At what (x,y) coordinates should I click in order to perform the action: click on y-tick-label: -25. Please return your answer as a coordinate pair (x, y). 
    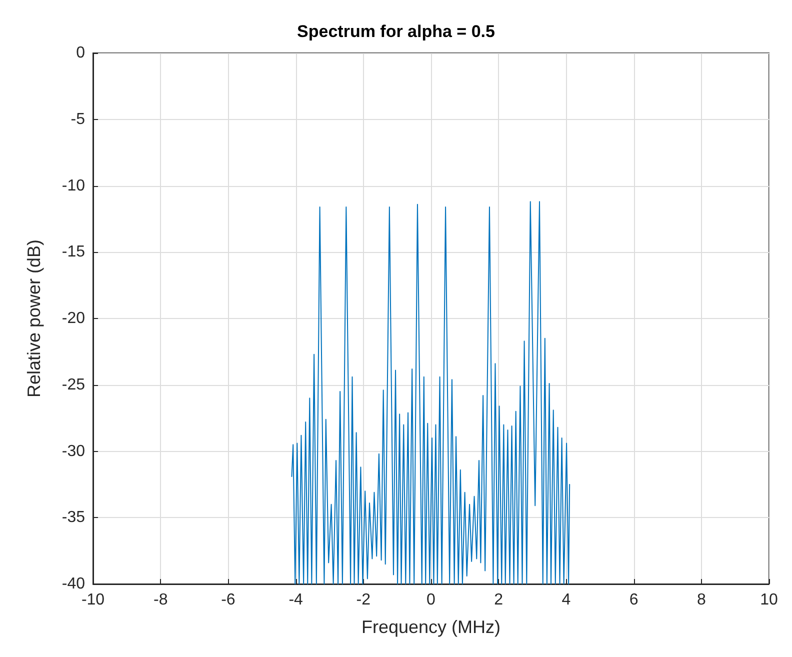
    Looking at the image, I should click on (74, 385).